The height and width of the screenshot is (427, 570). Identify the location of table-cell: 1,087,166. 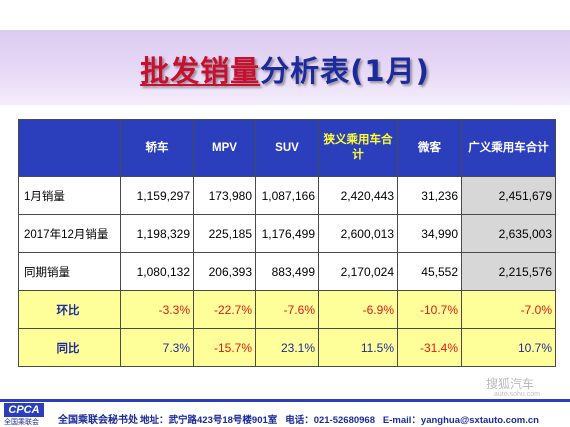
(287, 195).